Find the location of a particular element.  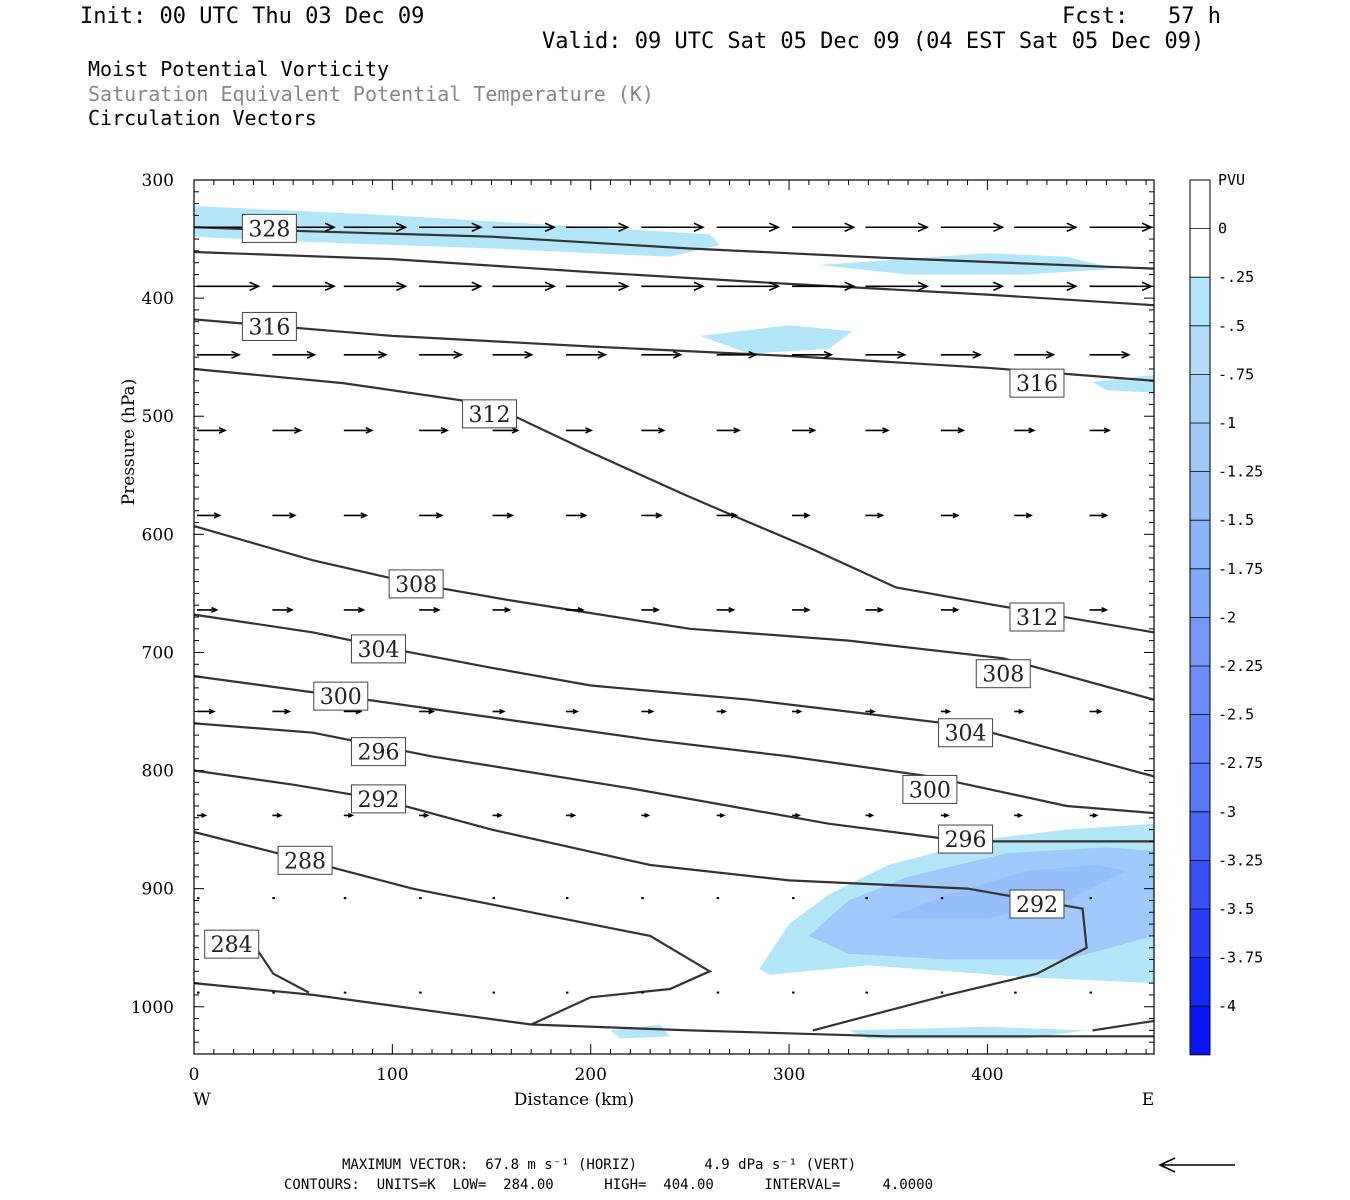

contour-label: 316 is located at coordinates (269, 326).